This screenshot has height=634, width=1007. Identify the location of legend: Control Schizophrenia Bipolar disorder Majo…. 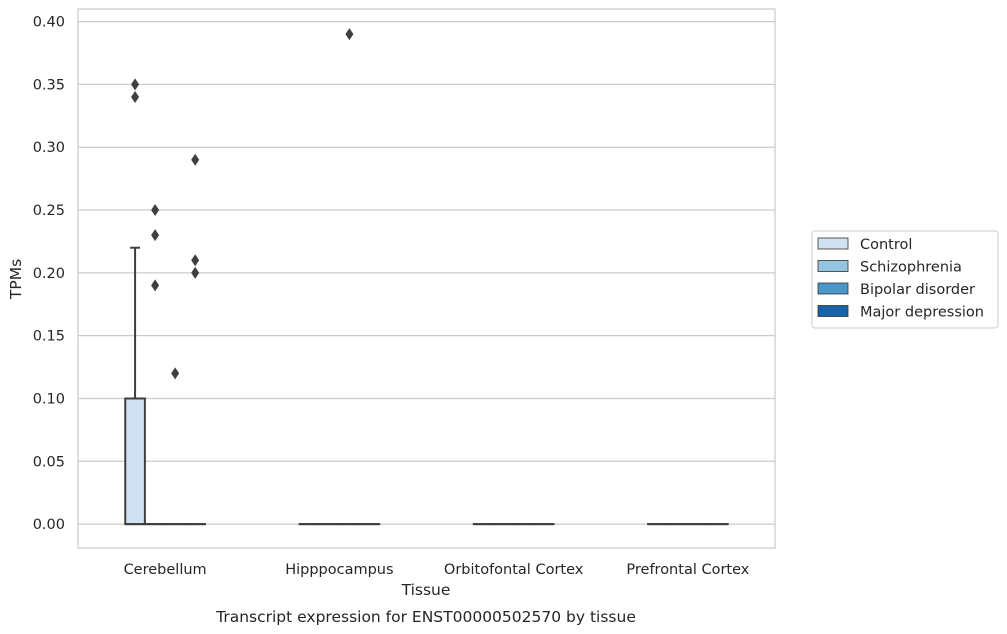
(905, 279).